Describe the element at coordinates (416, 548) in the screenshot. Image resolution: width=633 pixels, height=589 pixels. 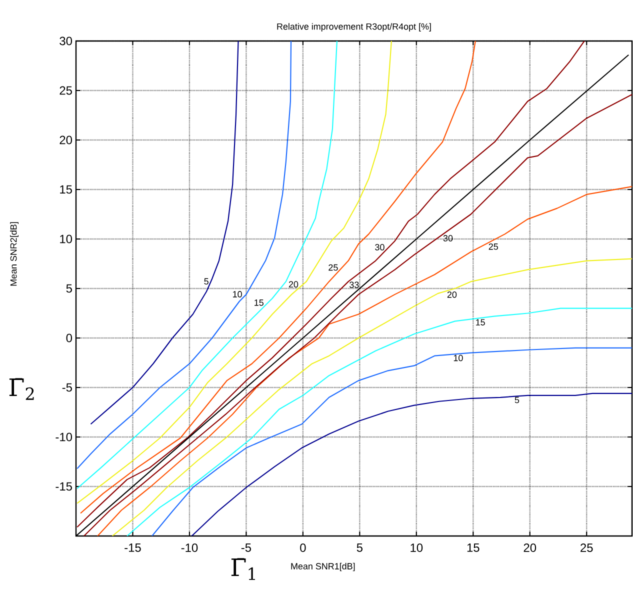
I see `x-tick-label: 10` at that location.